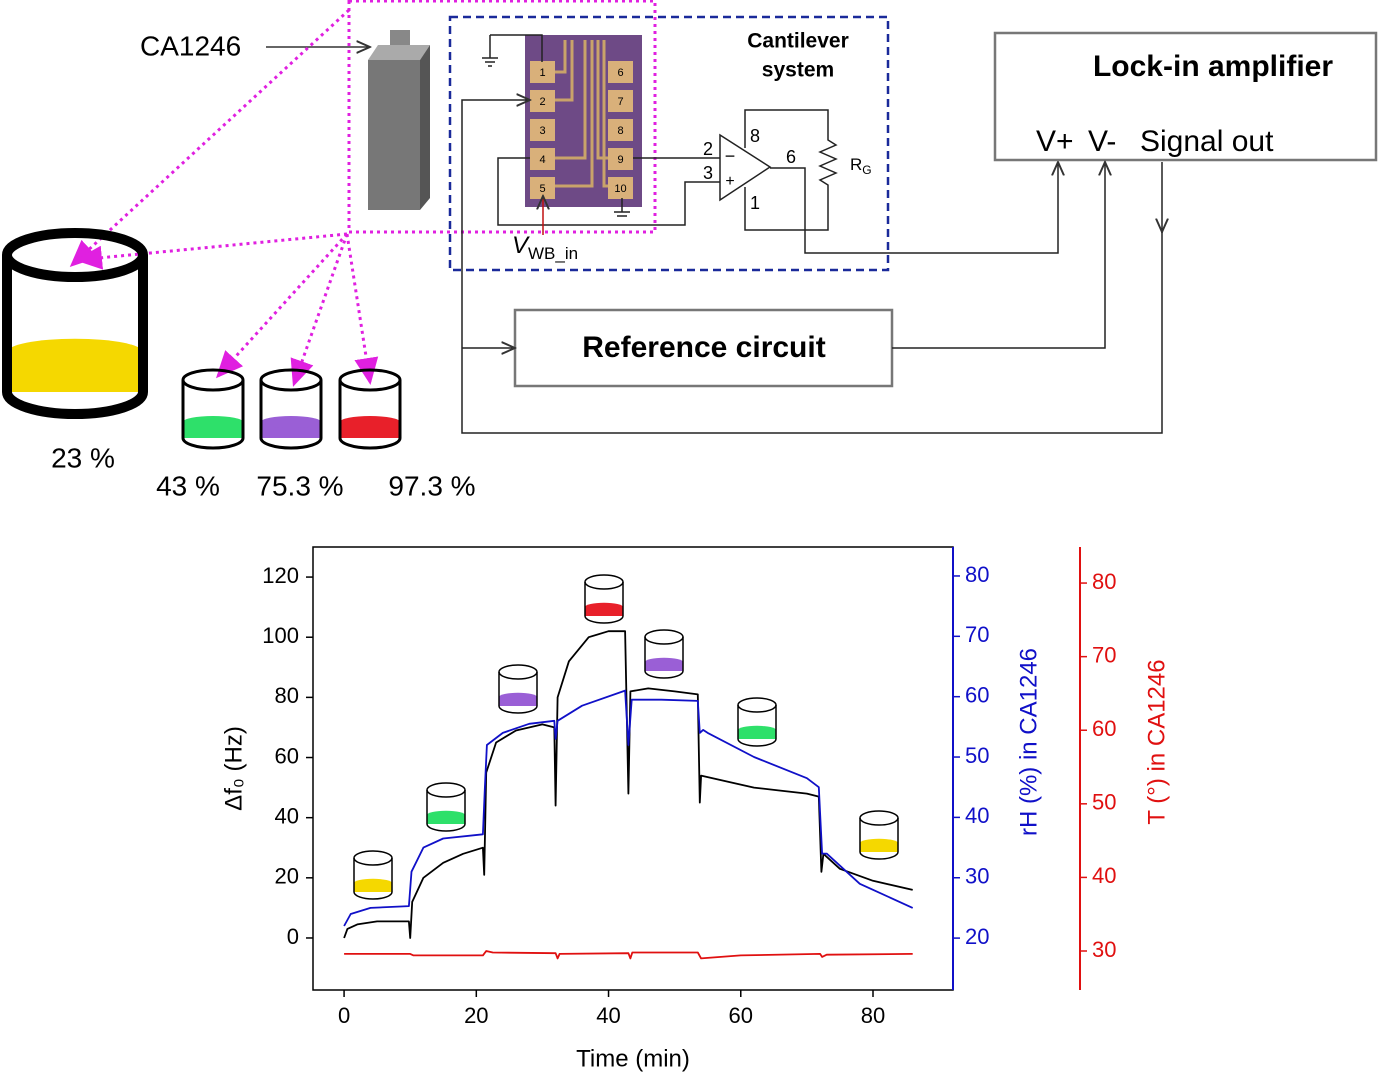 Image resolution: width=1378 pixels, height=1080 pixels. I want to click on y2-tick-label: 50, so click(977, 755).